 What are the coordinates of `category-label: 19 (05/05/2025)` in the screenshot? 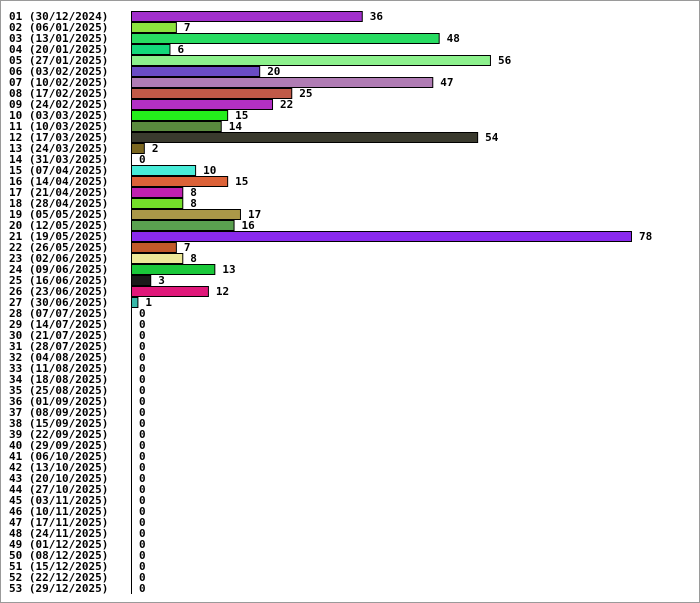 It's located at (58, 214).